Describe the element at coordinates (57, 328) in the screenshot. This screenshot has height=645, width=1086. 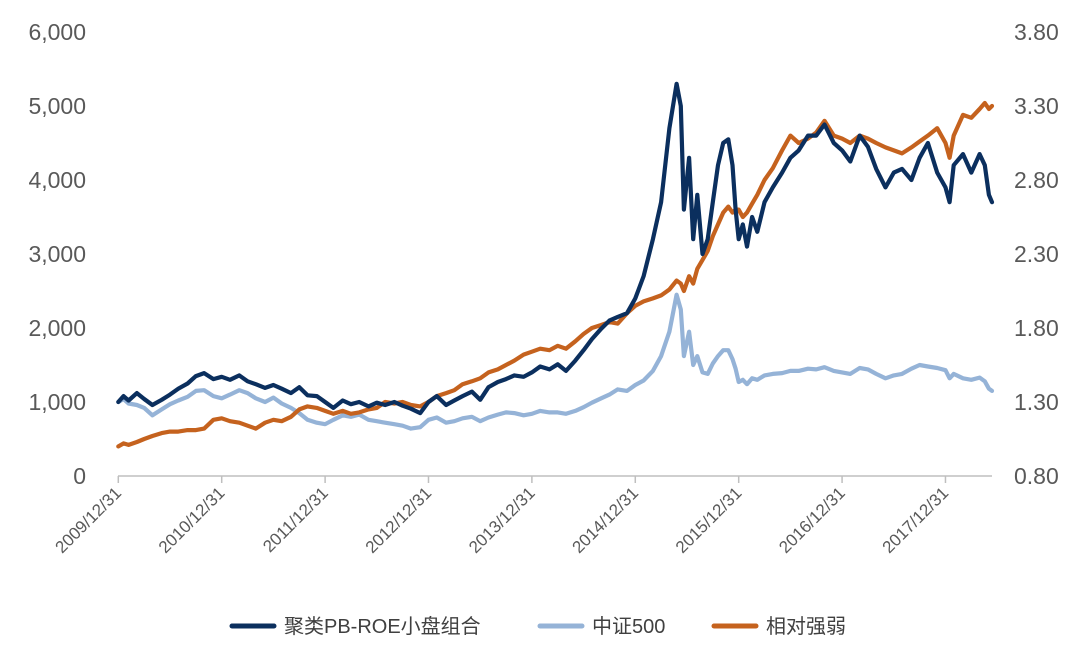
I see `y-left-tick-label: 2,000` at that location.